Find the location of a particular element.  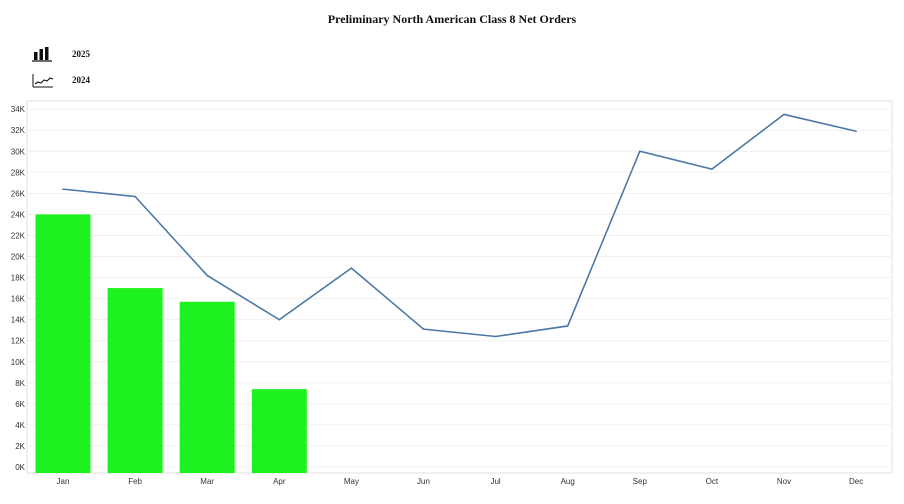

bar-2025-feb is located at coordinates (135, 380).